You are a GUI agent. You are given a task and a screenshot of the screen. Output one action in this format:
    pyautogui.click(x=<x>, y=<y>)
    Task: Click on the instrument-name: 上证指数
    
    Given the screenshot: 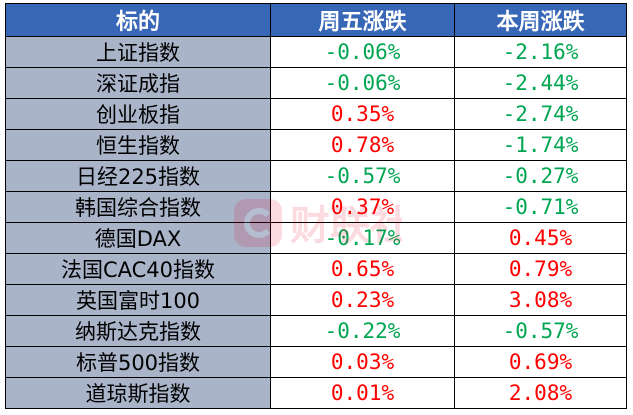 What is the action you would take?
    pyautogui.click(x=138, y=52)
    